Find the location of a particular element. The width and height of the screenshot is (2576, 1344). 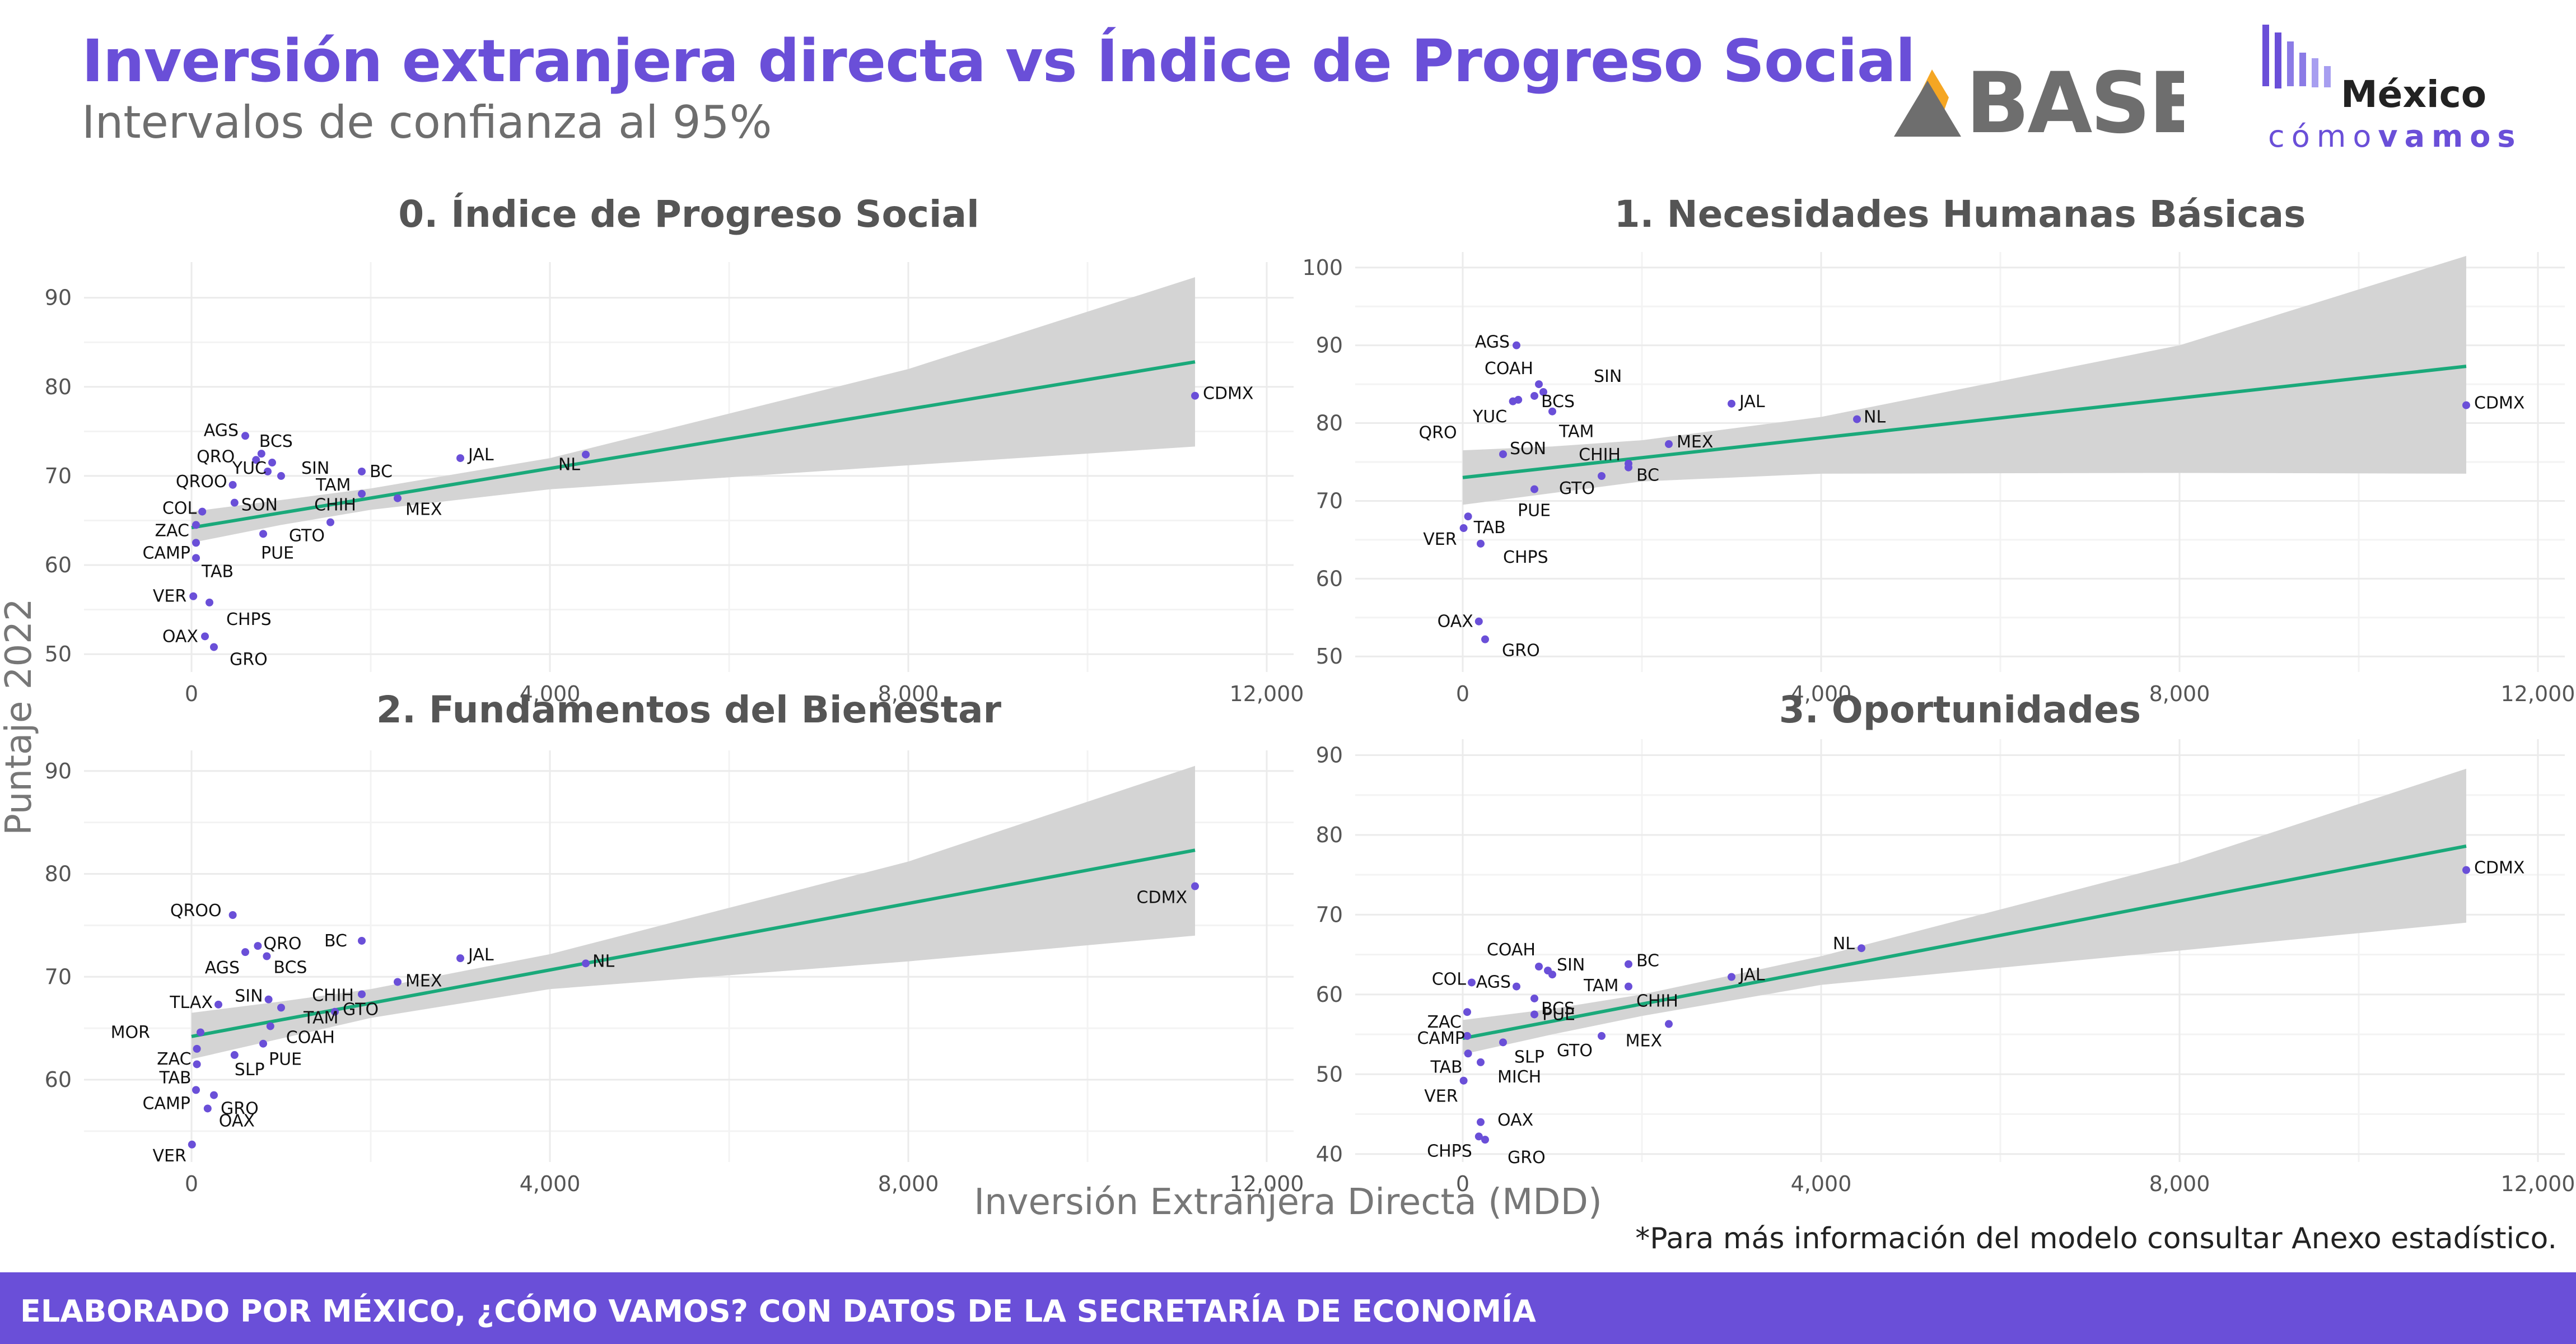

point-col is located at coordinates (1472, 983).